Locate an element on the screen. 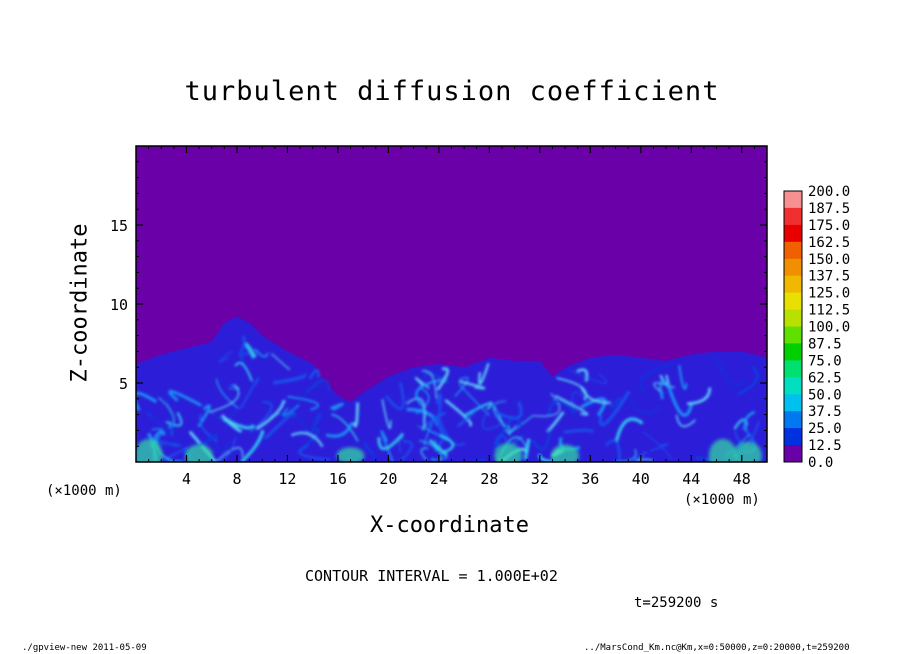 This screenshot has height=654, width=904. y-tick-label: 15 is located at coordinates (119, 226).